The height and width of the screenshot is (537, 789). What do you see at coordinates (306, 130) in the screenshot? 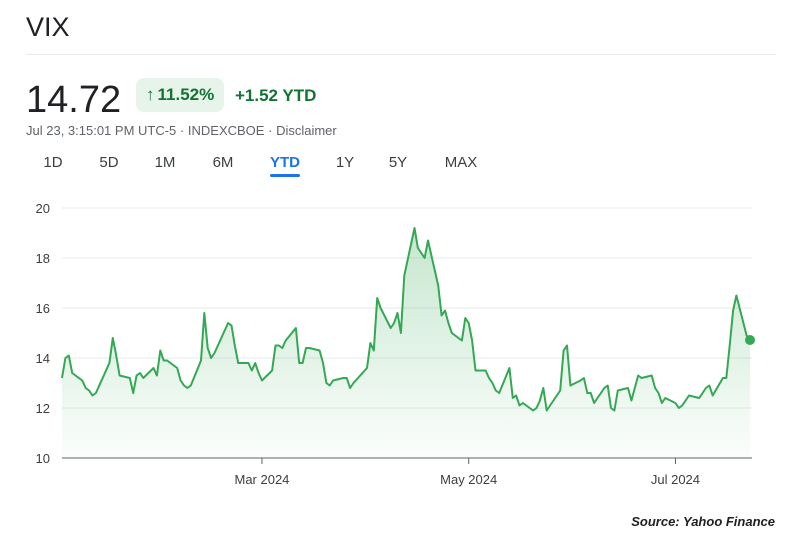
I see `disclaimer-link: Disclaimer` at bounding box center [306, 130].